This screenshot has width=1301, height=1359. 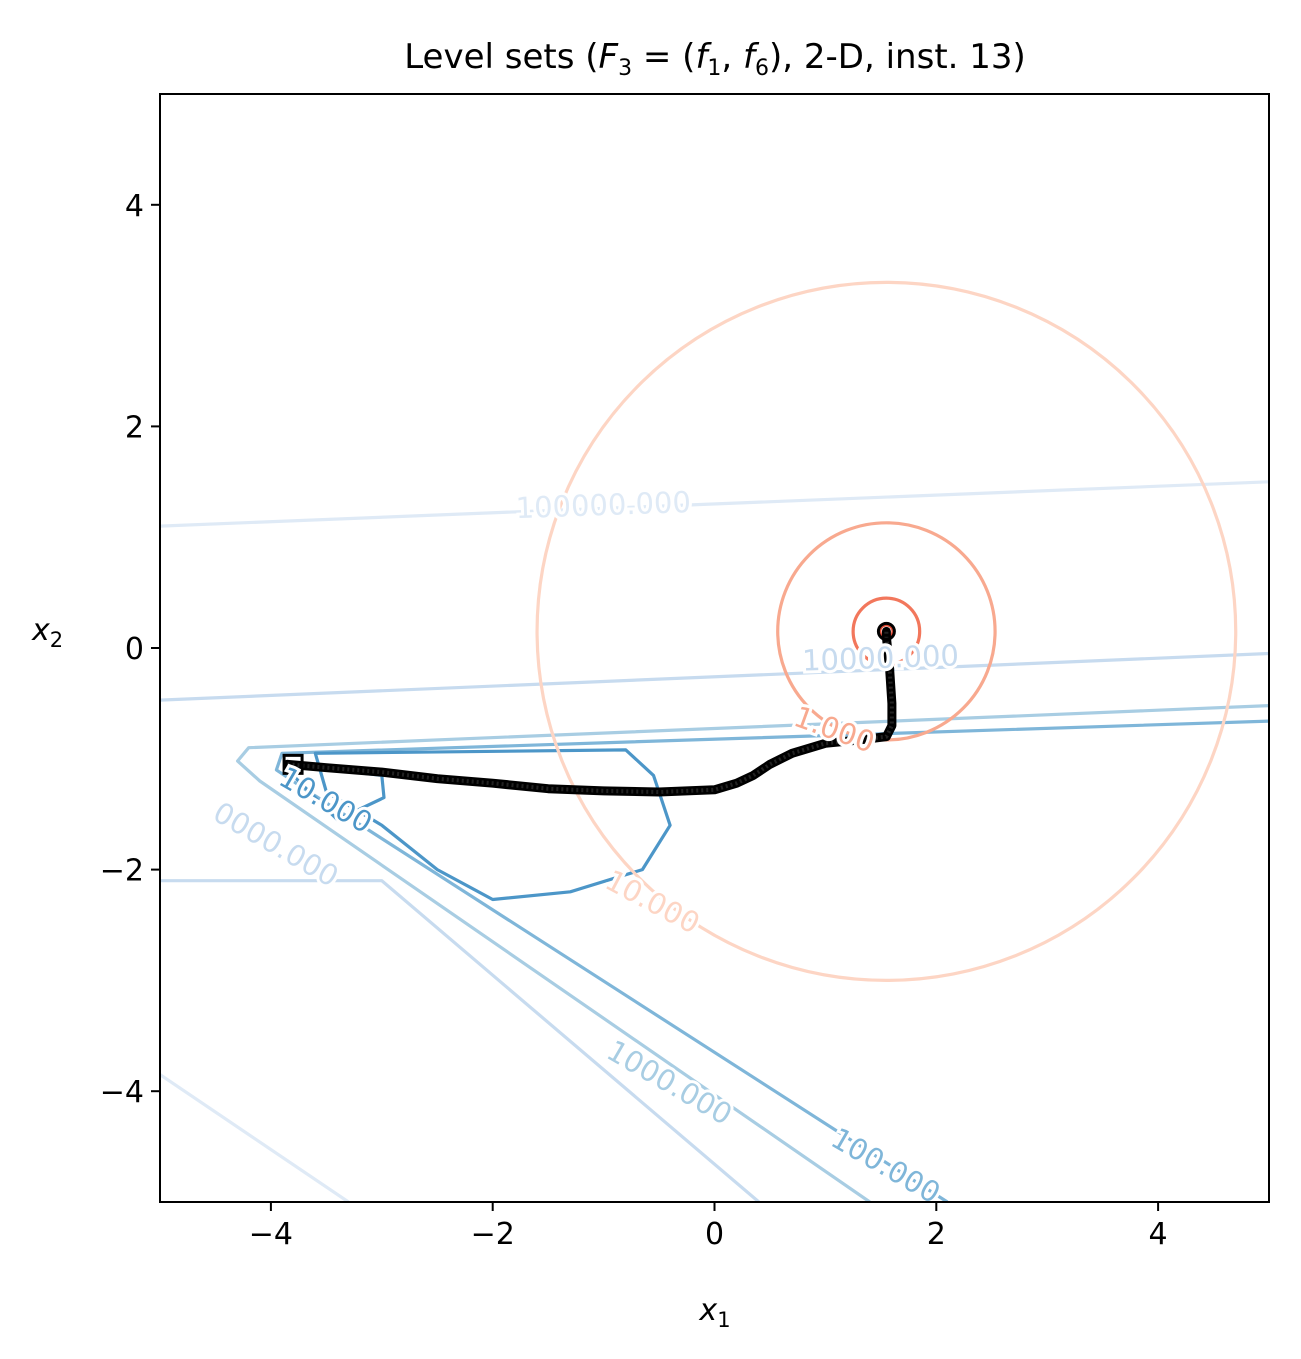 What do you see at coordinates (603, 505) in the screenshot?
I see `contour-label-0: 100000.000` at bounding box center [603, 505].